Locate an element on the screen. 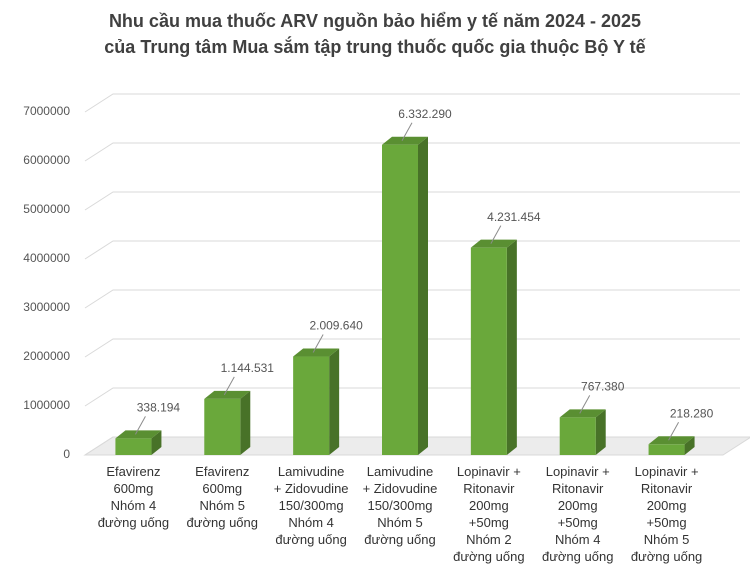 The height and width of the screenshot is (575, 750). value-label: 338.194 is located at coordinates (159, 408).